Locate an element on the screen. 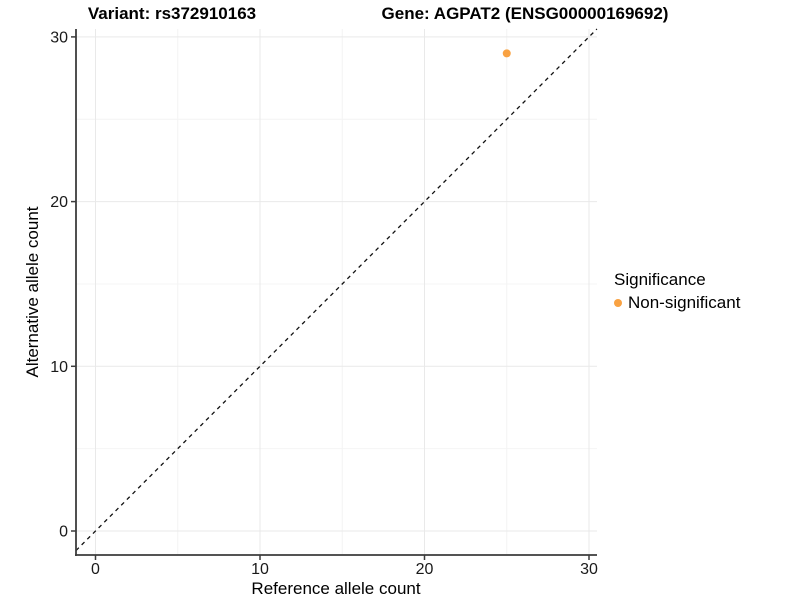  x-tick-label: 10 is located at coordinates (260, 569).